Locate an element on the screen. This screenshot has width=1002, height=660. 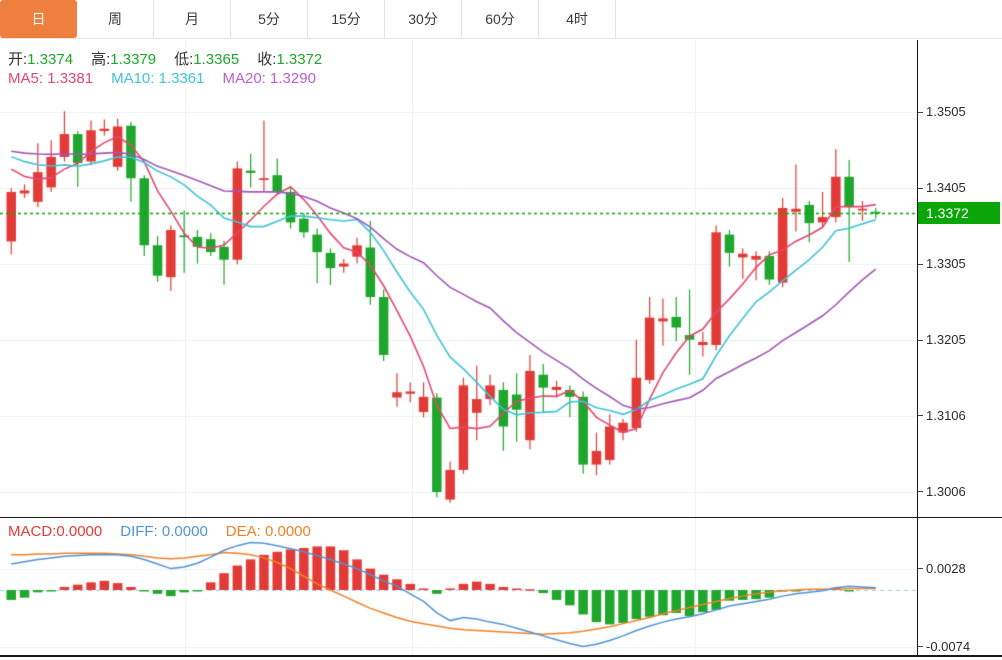
tab-周: 周 is located at coordinates (115, 19).